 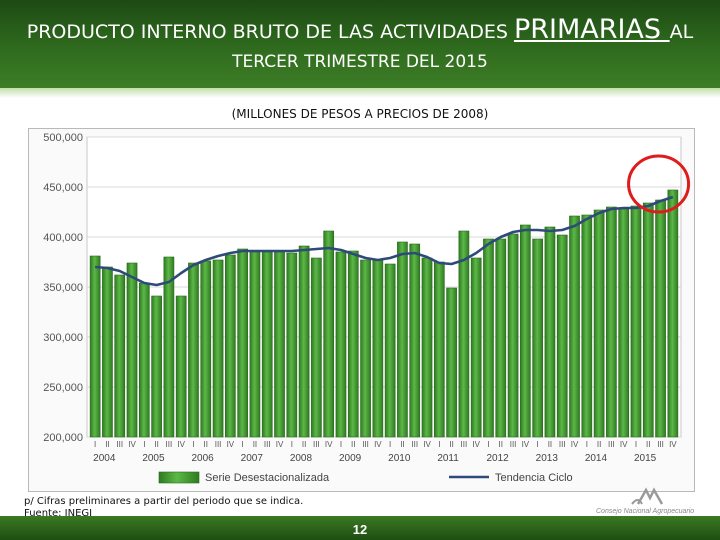 I want to click on x-year-label: 2005, so click(x=153, y=458).